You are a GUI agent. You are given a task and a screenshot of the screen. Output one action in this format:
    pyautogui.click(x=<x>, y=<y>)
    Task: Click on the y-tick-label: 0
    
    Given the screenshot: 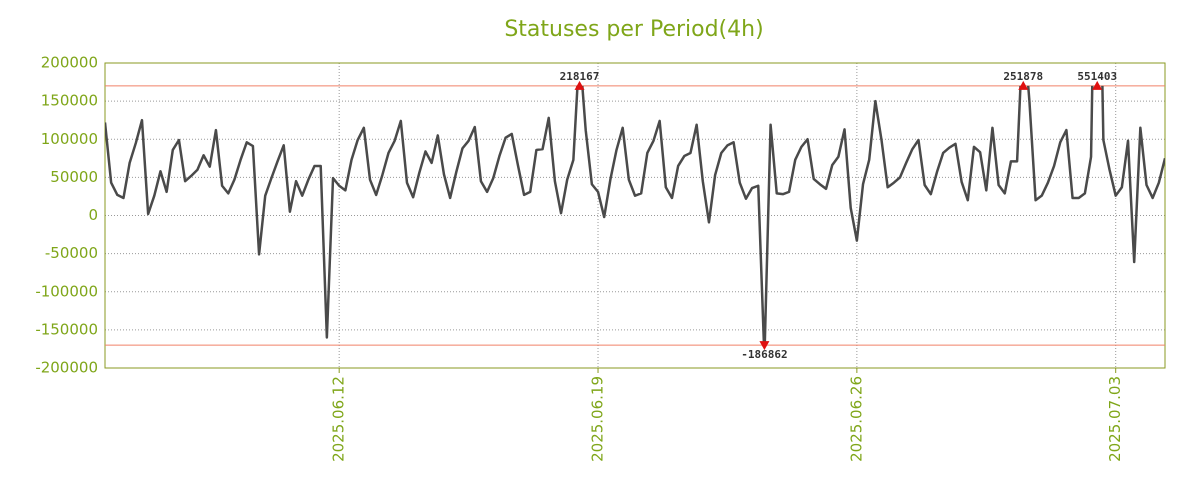 What is the action you would take?
    pyautogui.click(x=93, y=215)
    